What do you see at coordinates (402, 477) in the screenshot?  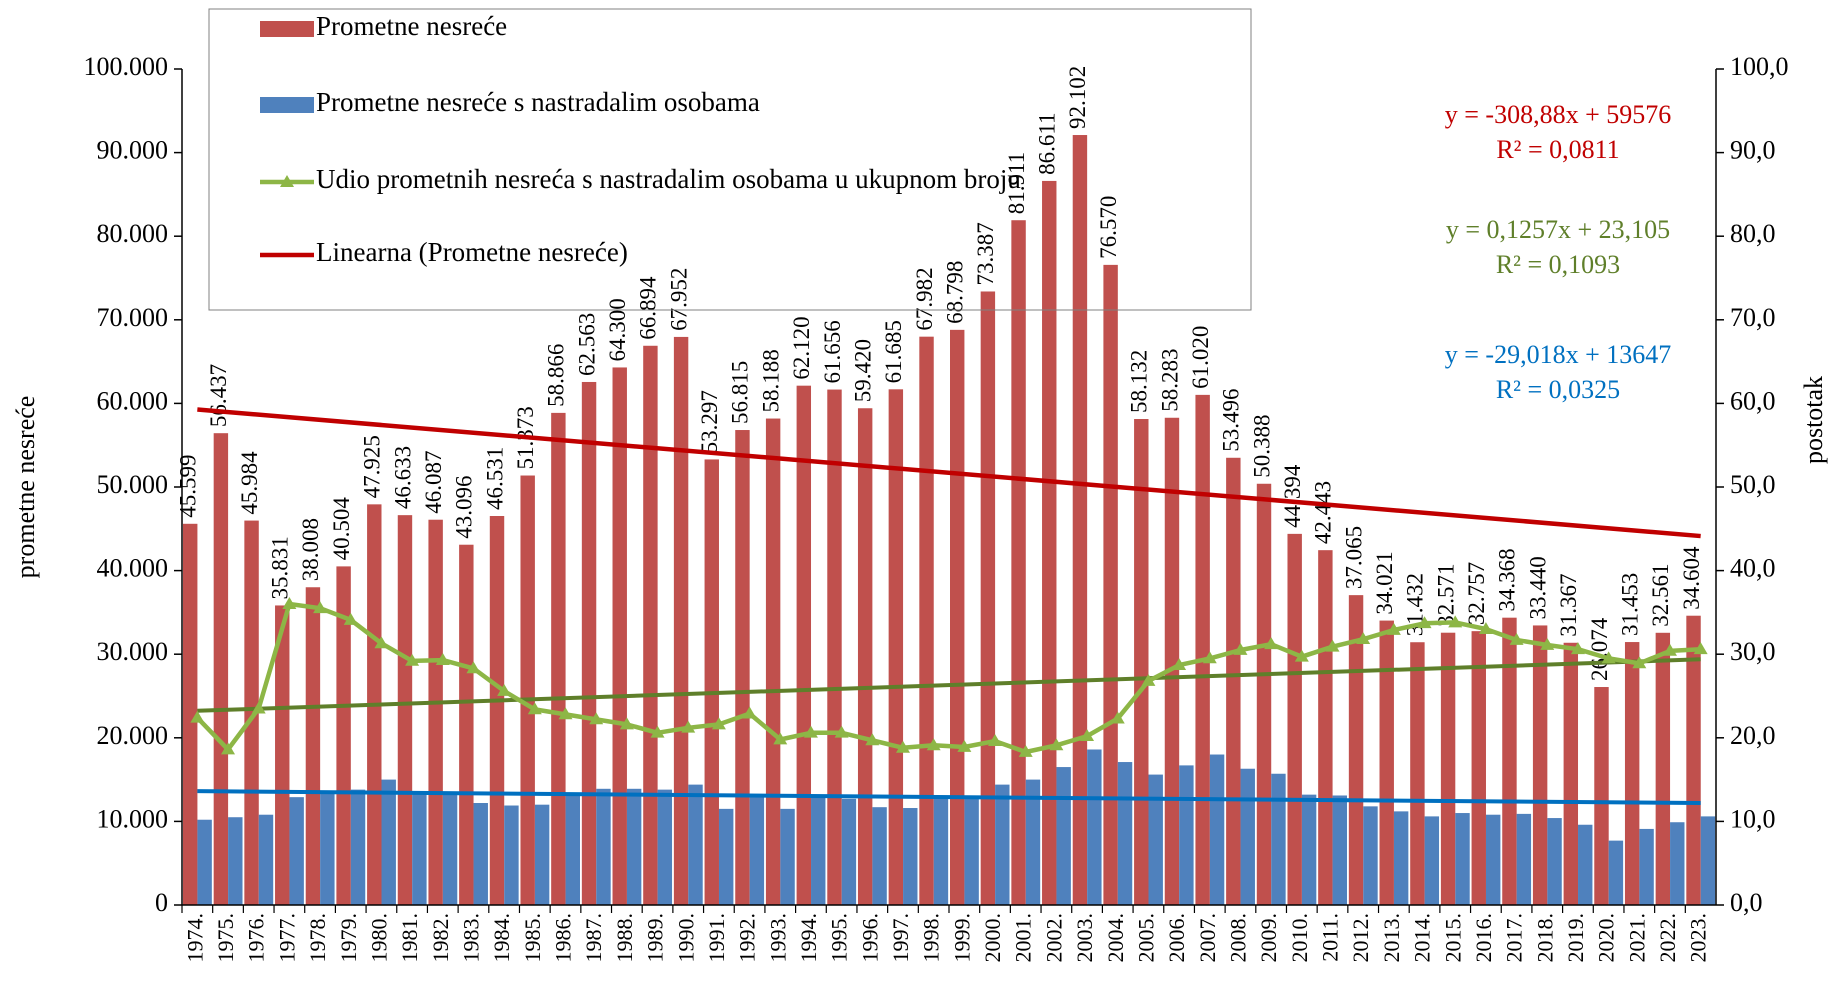 I see `value-label: 46.633` at bounding box center [402, 477].